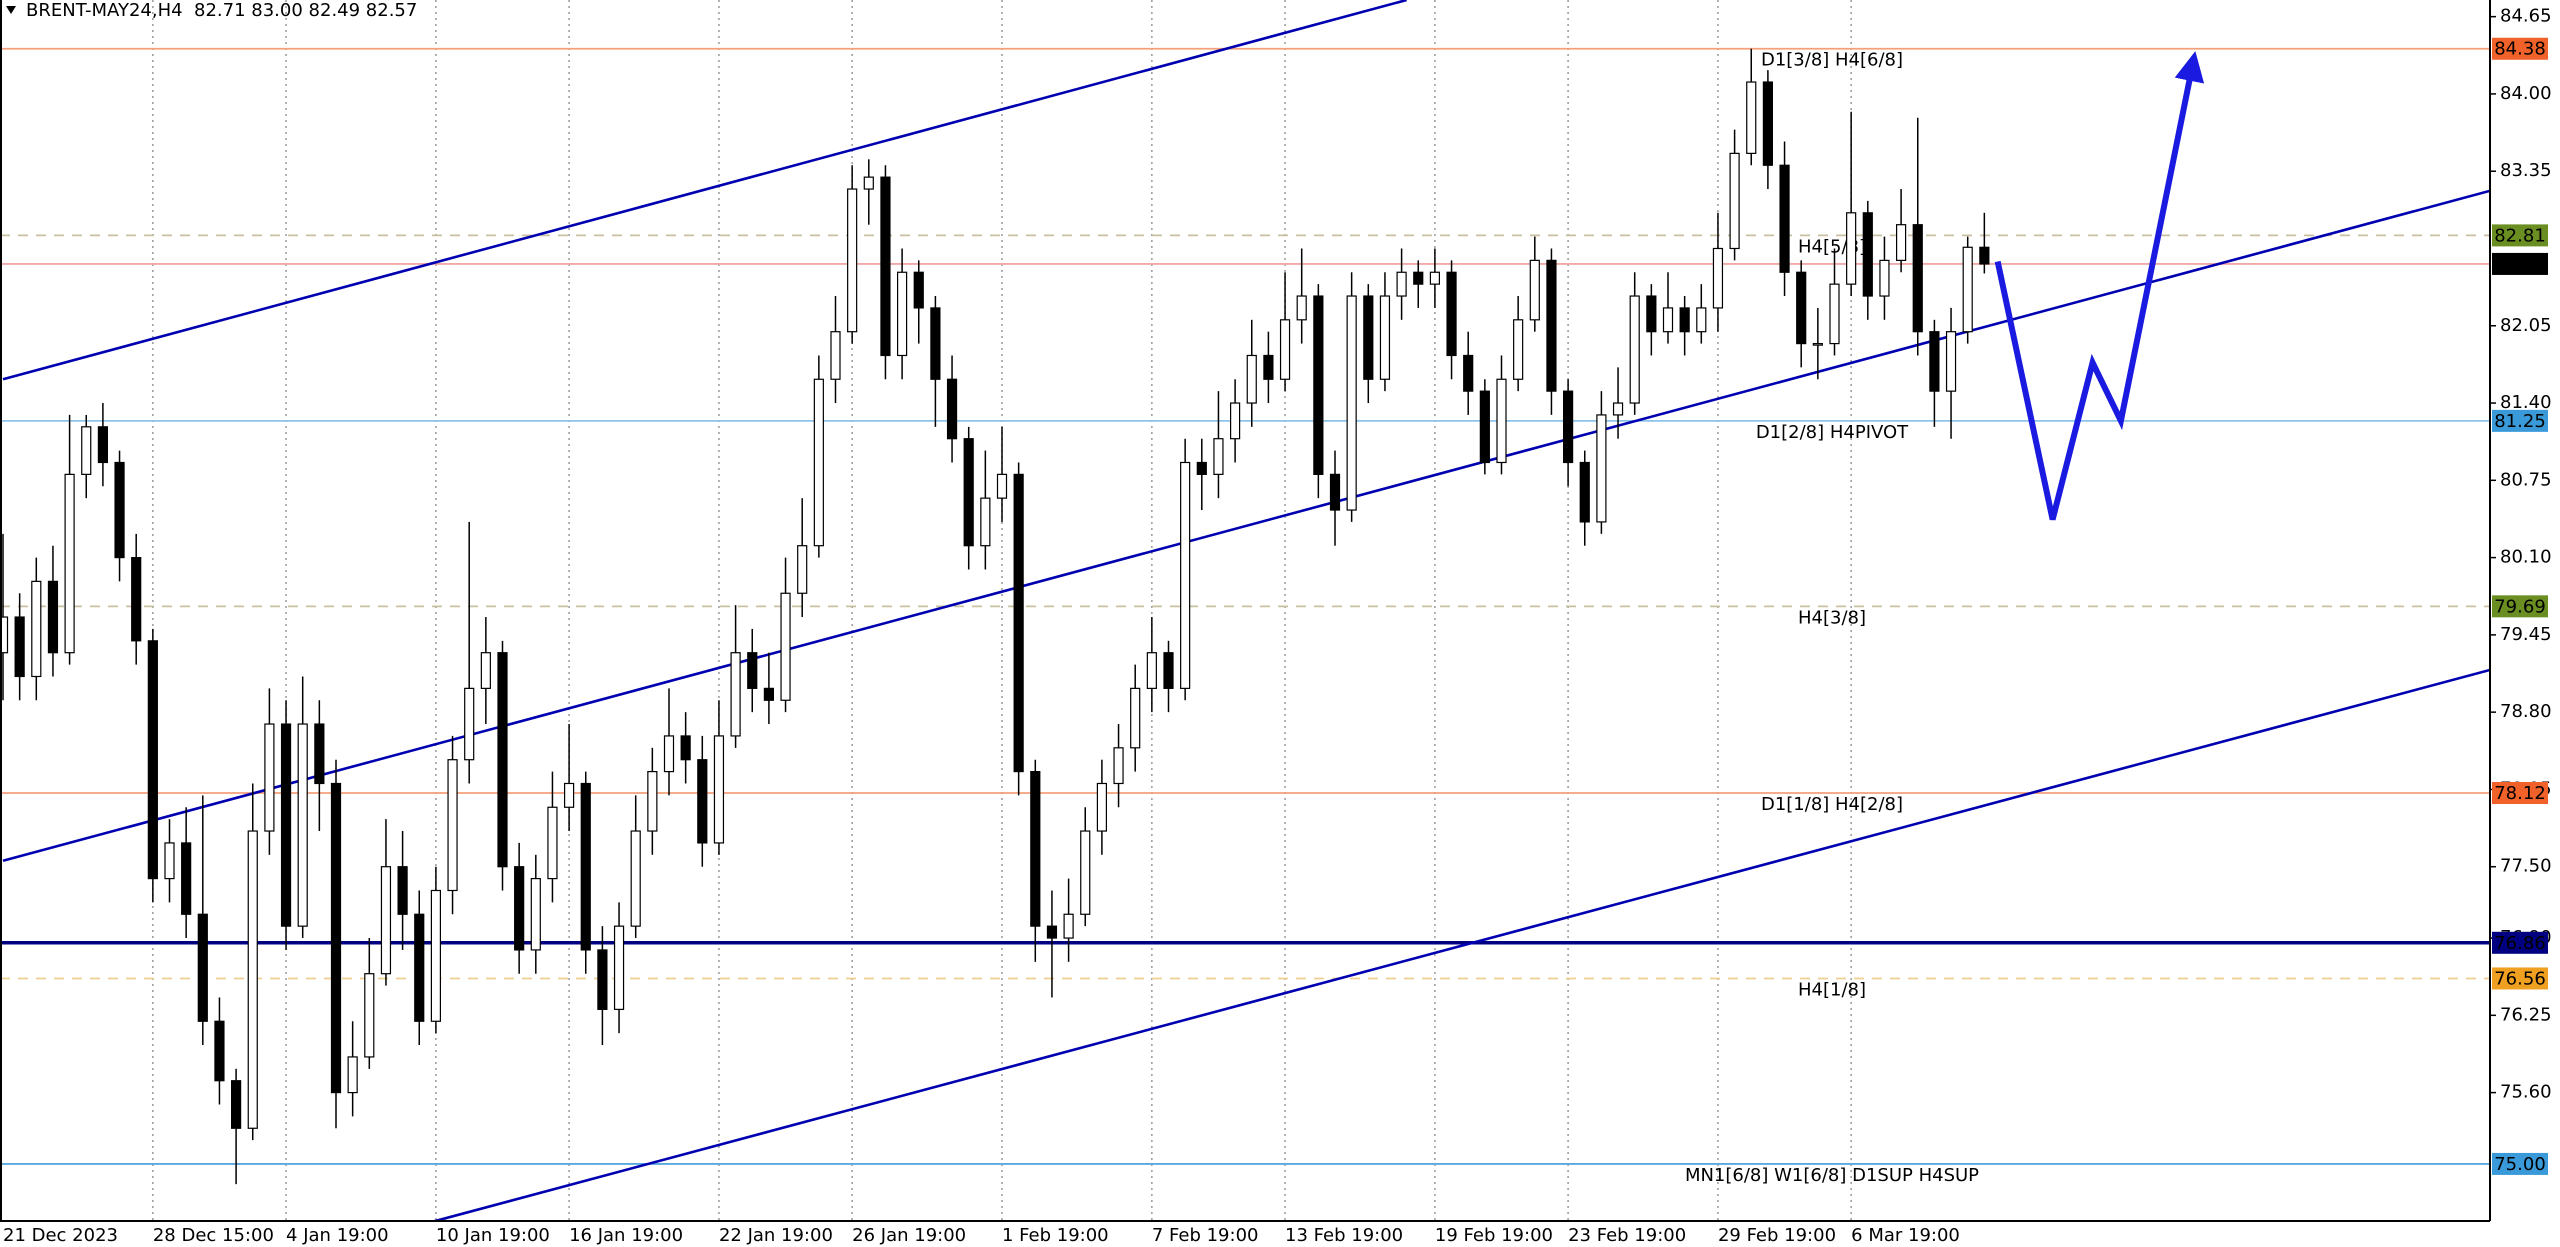 The height and width of the screenshot is (1247, 2560). I want to click on x-tick-label: 23 Feb 19:00, so click(1627, 1235).